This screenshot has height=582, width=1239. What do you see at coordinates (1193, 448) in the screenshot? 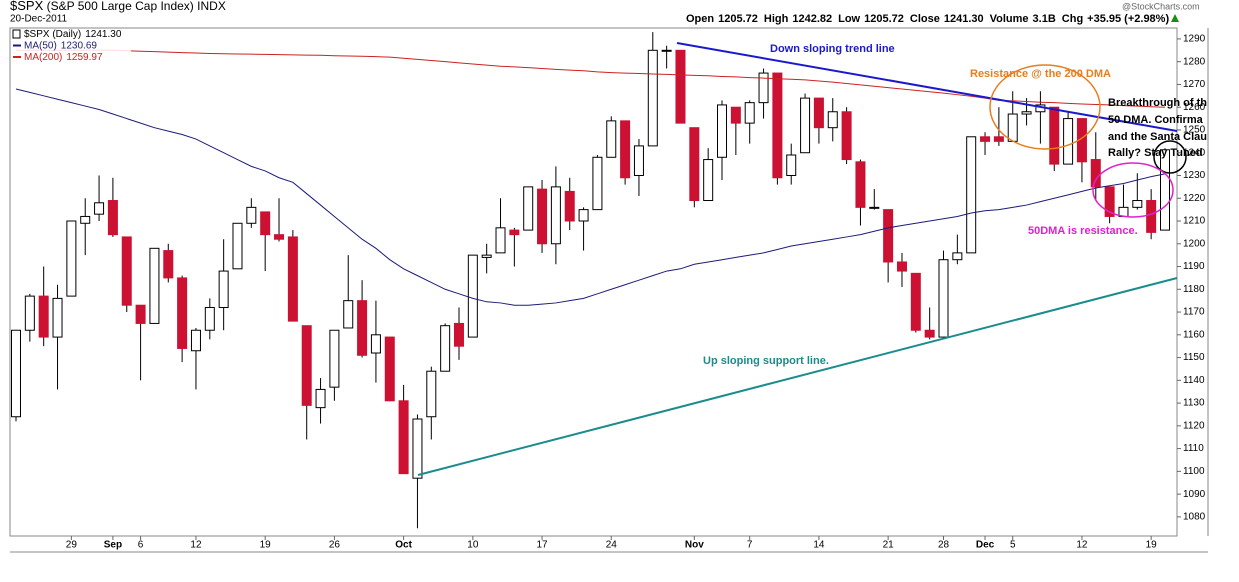
I see `y-tick-label: 1110` at bounding box center [1193, 448].